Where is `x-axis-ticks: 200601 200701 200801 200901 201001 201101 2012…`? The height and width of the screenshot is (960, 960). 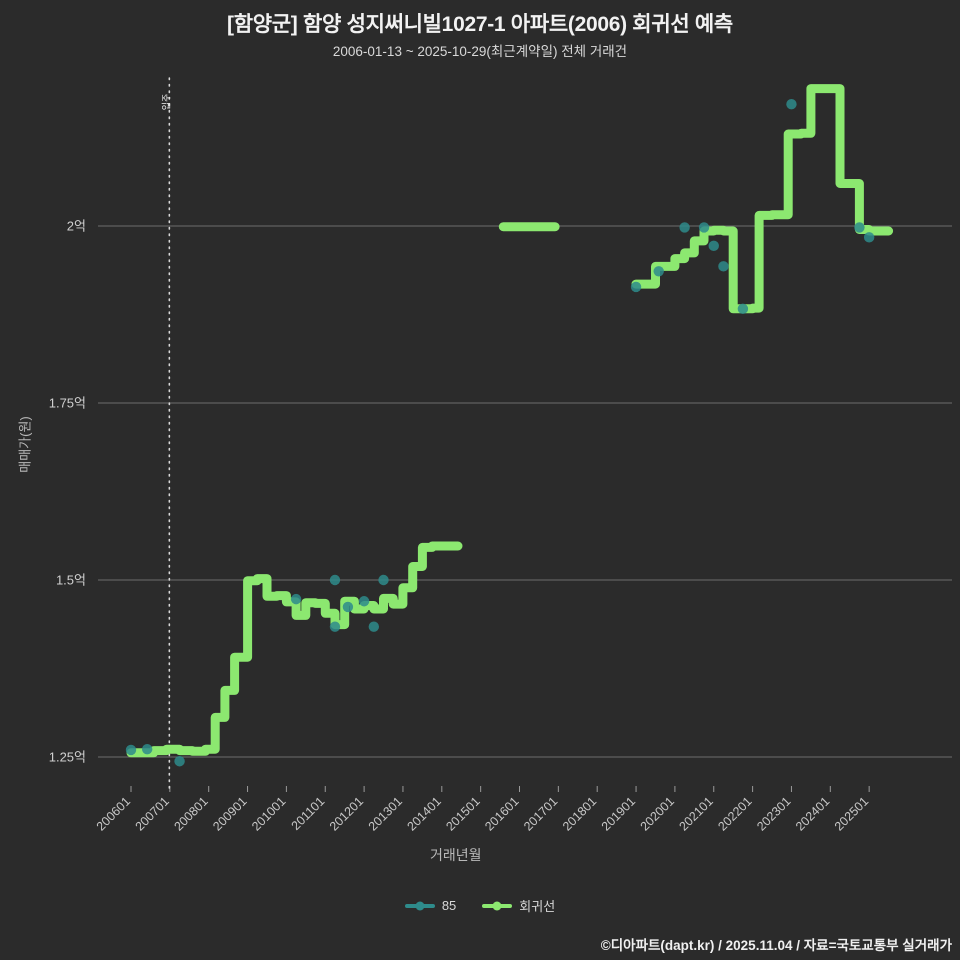 x-axis-ticks: 200601 200701 200801 200901 201001 201101 2012… is located at coordinates (482, 810).